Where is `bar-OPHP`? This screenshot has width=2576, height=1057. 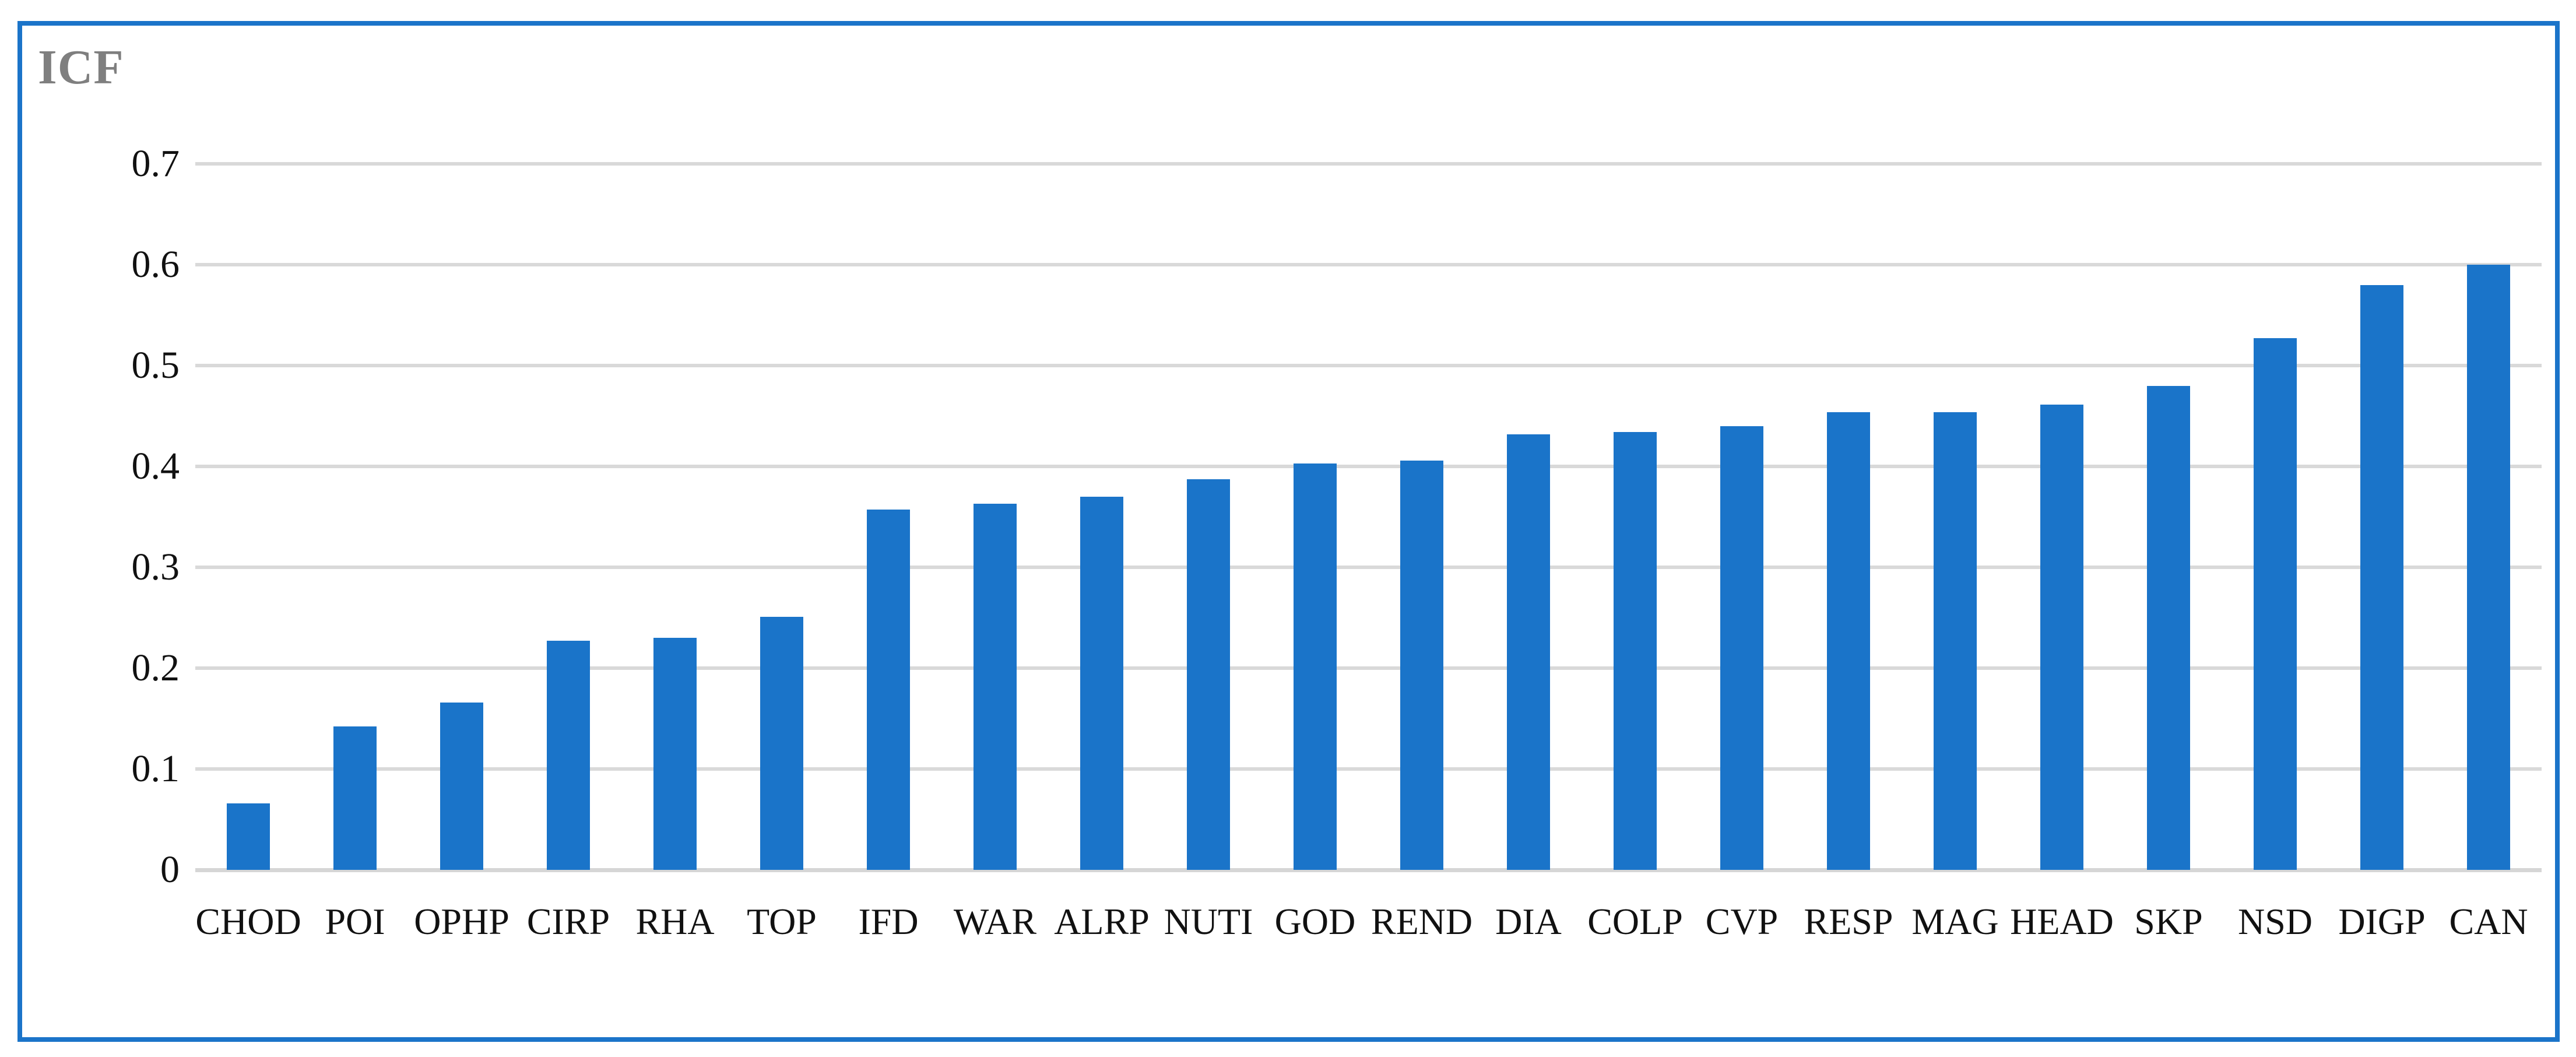 bar-OPHP is located at coordinates (461, 786).